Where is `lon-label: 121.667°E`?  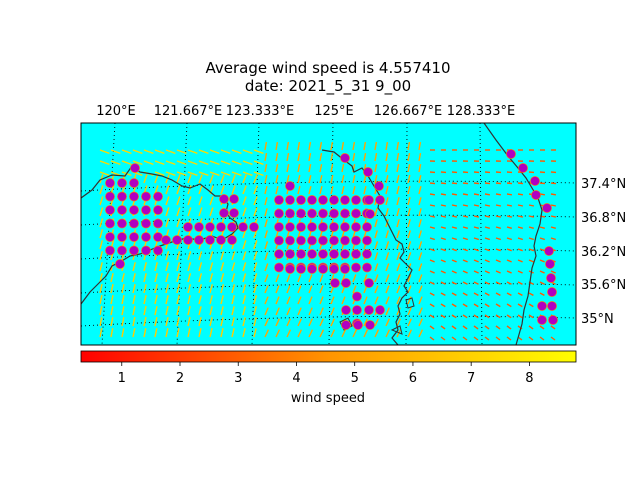 lon-label: 121.667°E is located at coordinates (188, 111).